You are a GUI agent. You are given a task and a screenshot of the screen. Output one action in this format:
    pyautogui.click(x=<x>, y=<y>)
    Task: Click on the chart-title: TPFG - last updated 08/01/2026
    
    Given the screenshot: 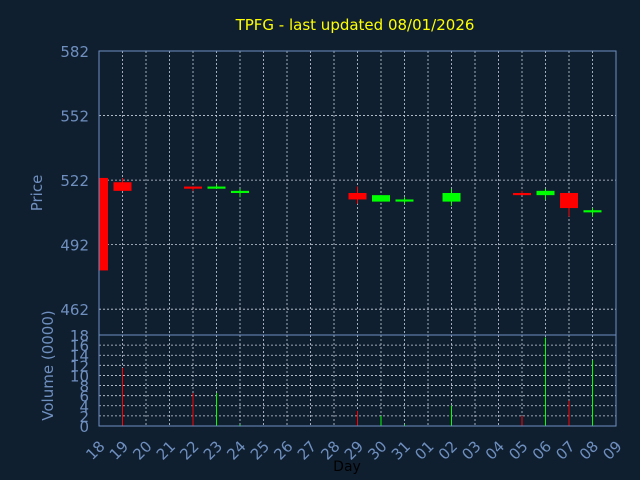 What is the action you would take?
    pyautogui.click(x=355, y=25)
    